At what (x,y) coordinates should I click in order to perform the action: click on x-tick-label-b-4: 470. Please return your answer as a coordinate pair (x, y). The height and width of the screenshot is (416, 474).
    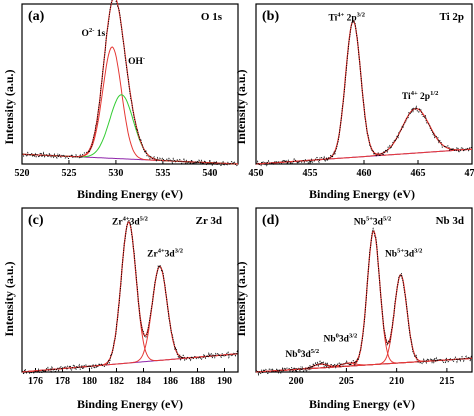
    Looking at the image, I should click on (469, 173).